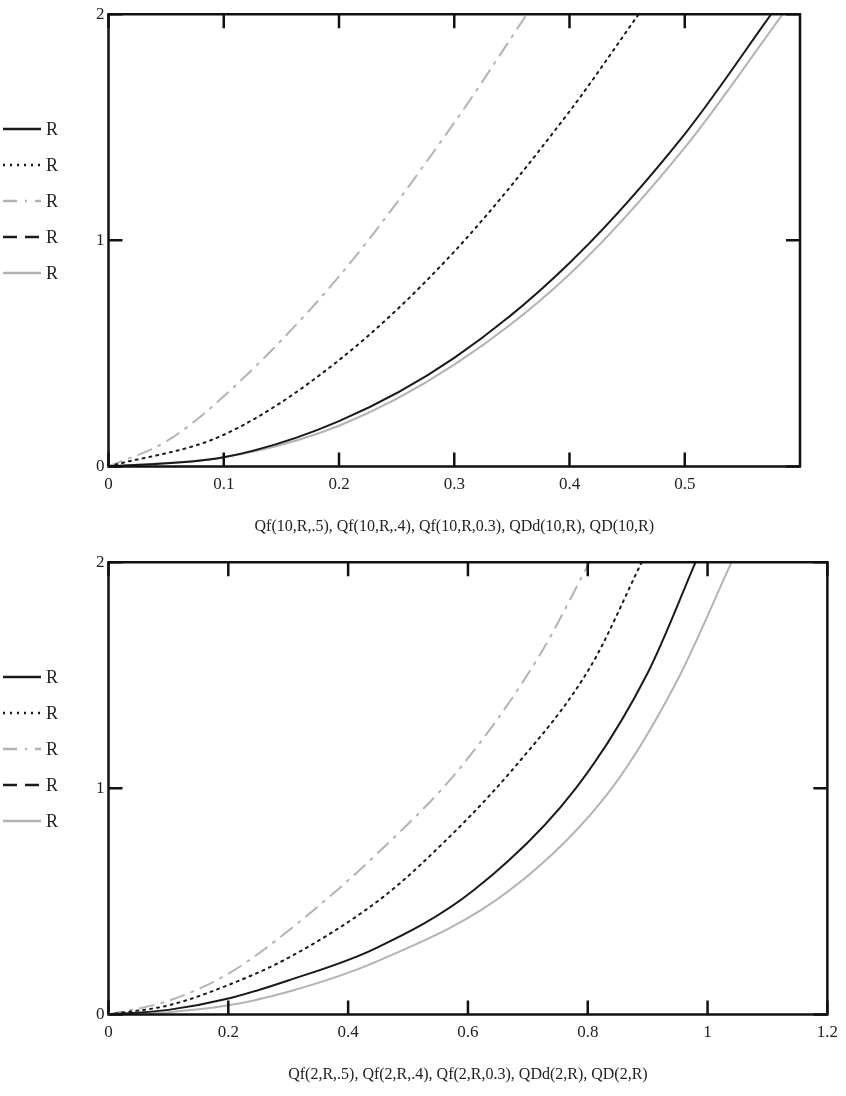  Describe the element at coordinates (685, 484) in the screenshot. I see `x-tick-label: 0.5` at that location.